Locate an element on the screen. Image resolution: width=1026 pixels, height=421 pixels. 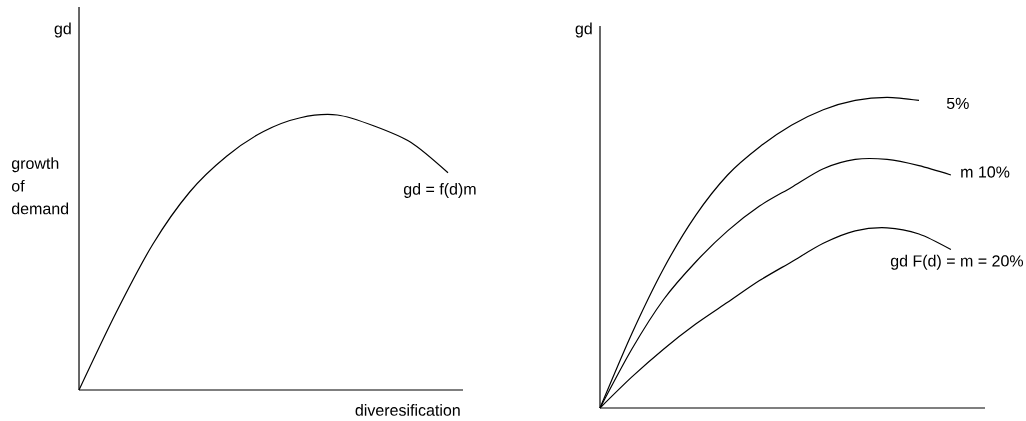
series-label: m 10% is located at coordinates (985, 172).